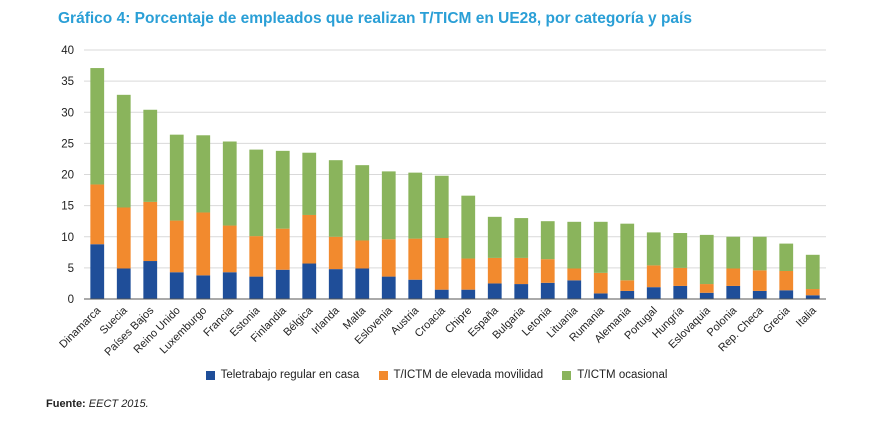 This screenshot has width=873, height=427. I want to click on legend-item-movilidad: T/ICTM de elevada movilidad, so click(461, 375).